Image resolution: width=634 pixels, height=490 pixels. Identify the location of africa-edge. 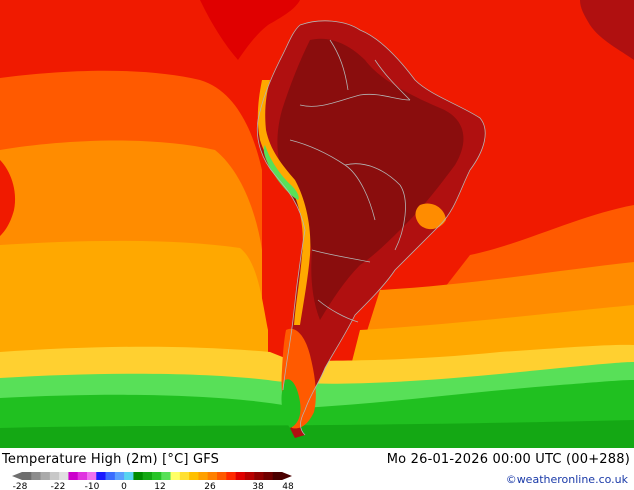
(607, 30).